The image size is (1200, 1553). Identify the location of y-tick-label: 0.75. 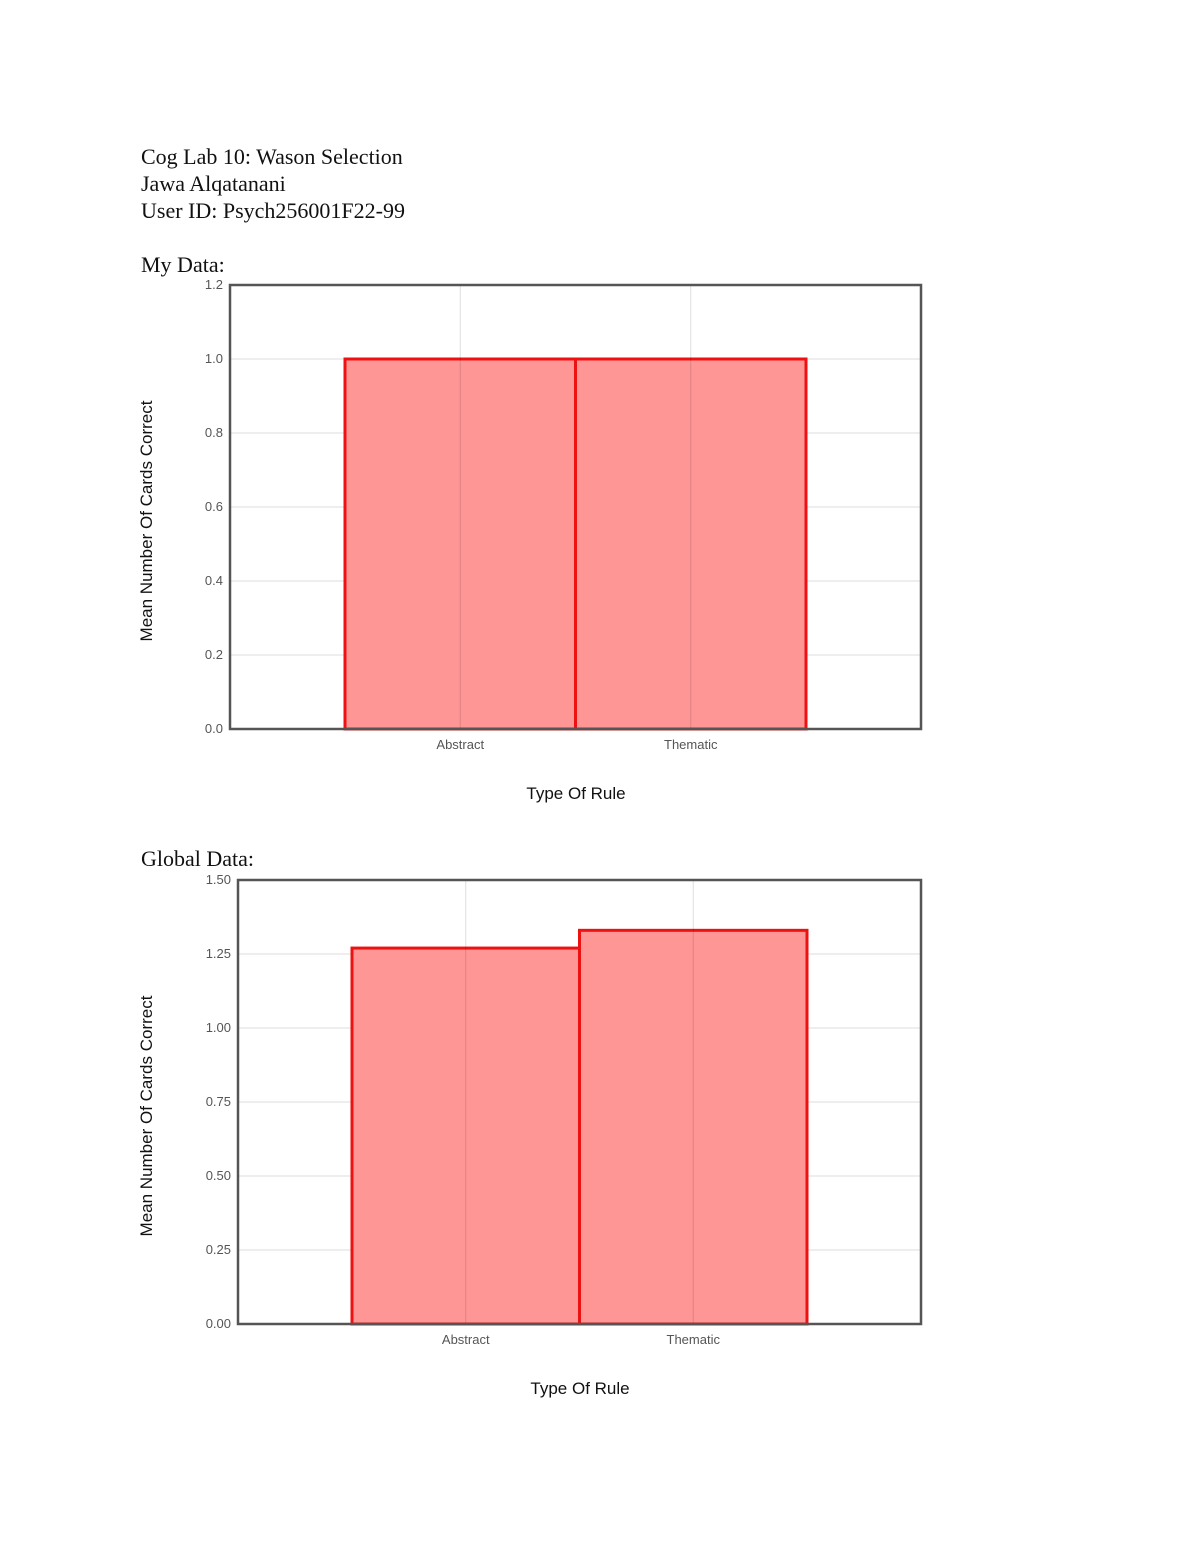
(218, 1101).